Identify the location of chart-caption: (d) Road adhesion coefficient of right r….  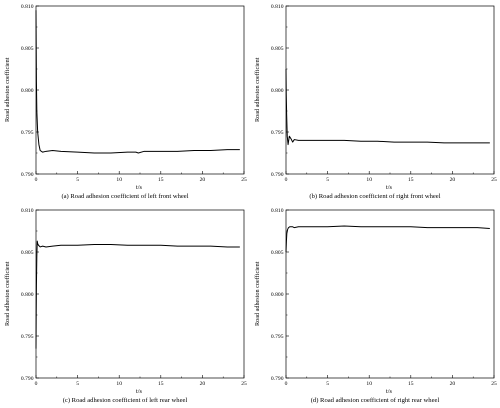
(375, 400).